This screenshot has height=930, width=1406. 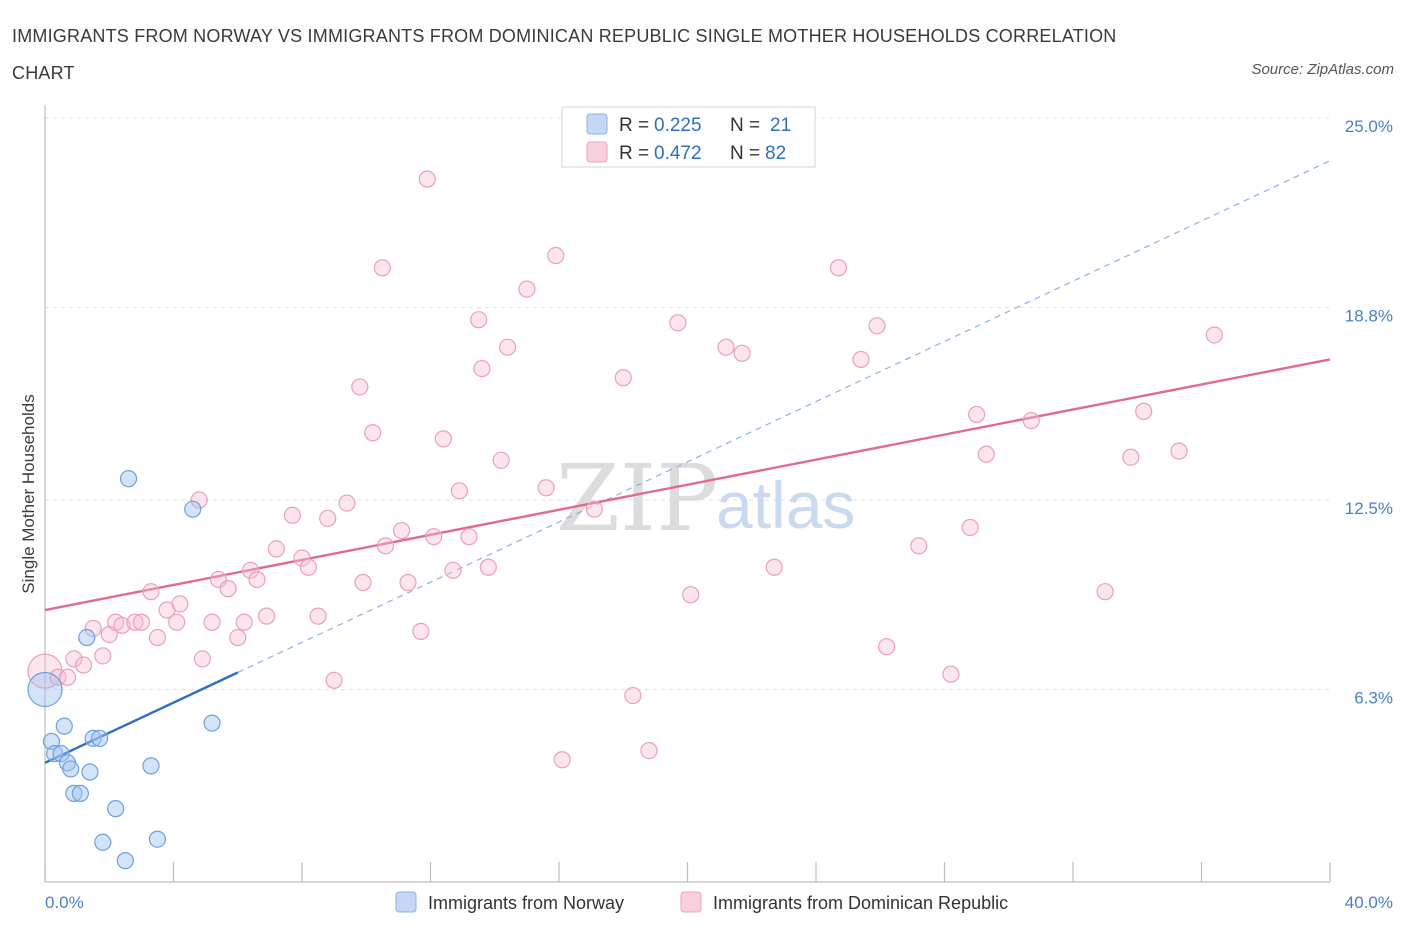 What do you see at coordinates (634, 125) in the screenshot?
I see `legend-r-label-norway: R =` at bounding box center [634, 125].